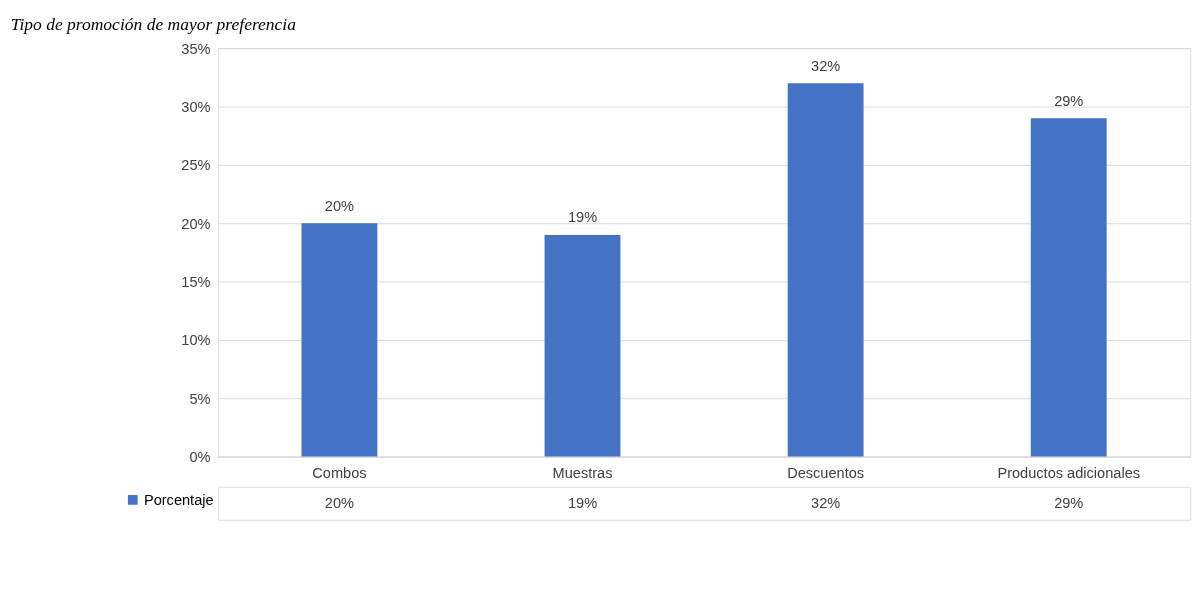 The image size is (1201, 608). I want to click on chart-title: Tipo de promoción de mayor preferencia, so click(153, 23).